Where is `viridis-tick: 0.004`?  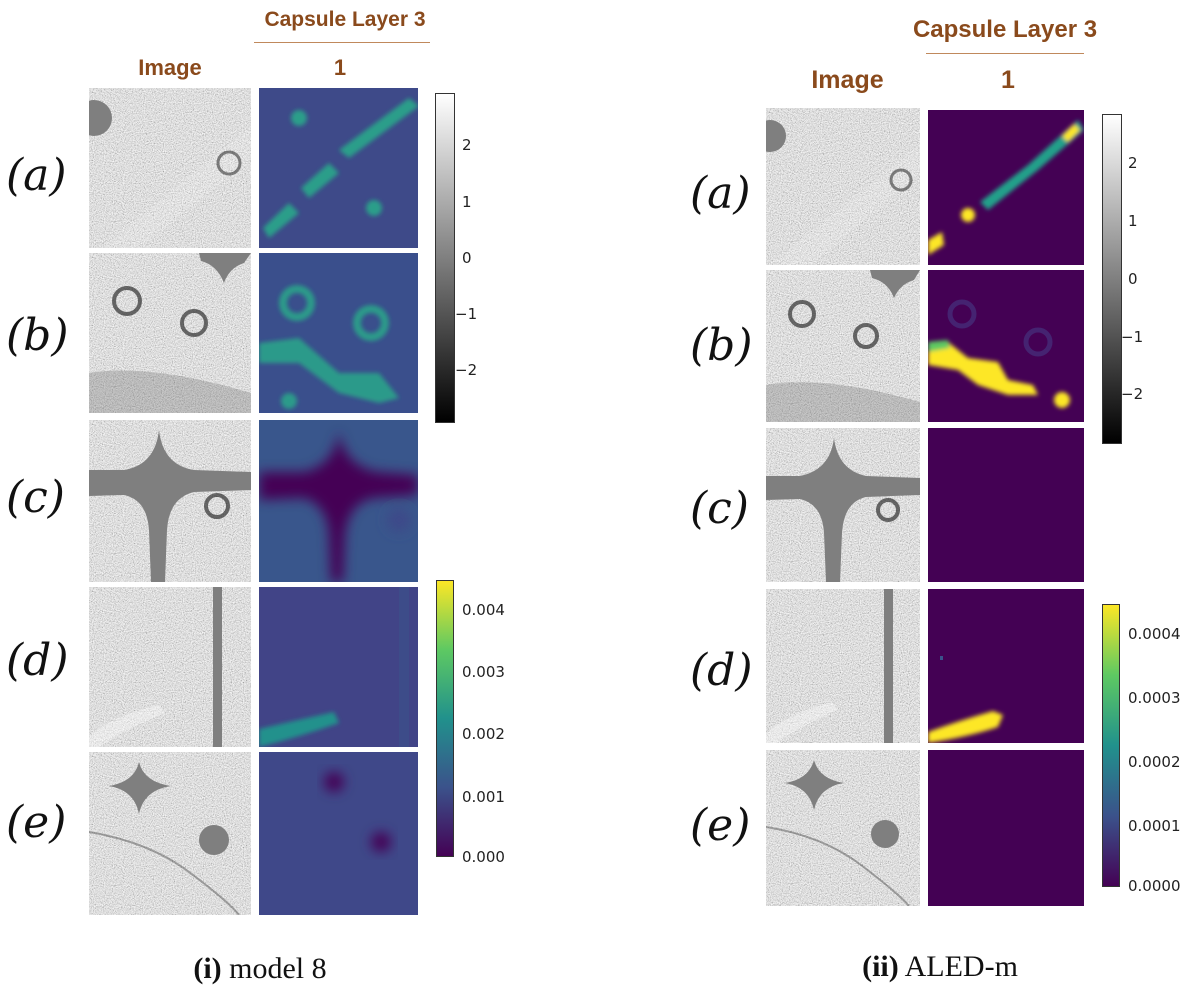
viridis-tick: 0.004 is located at coordinates (483, 610).